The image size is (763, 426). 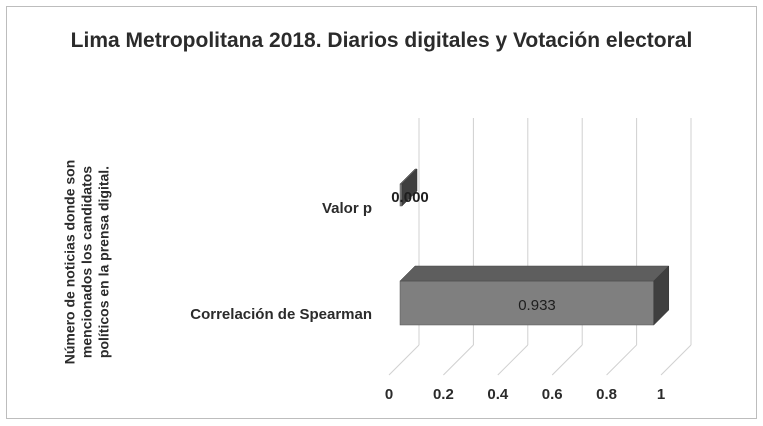 I want to click on category-label: Valor p, so click(x=347, y=208).